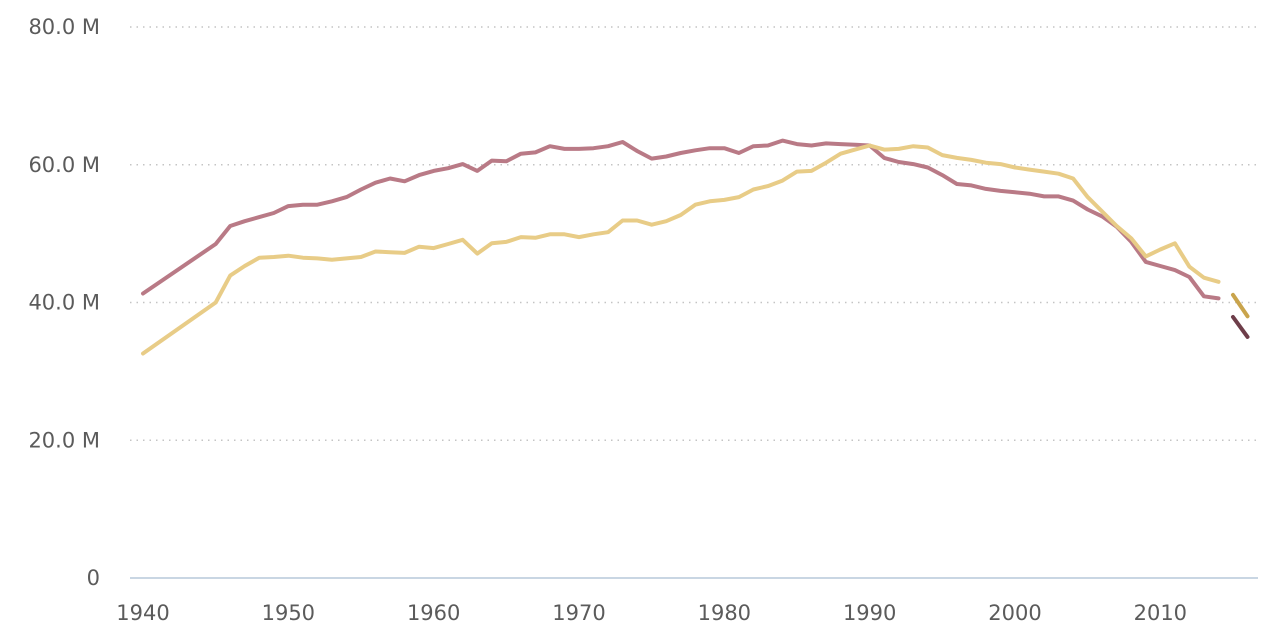 The image size is (1280, 641). I want to click on x-tick-label: 1980, so click(724, 613).